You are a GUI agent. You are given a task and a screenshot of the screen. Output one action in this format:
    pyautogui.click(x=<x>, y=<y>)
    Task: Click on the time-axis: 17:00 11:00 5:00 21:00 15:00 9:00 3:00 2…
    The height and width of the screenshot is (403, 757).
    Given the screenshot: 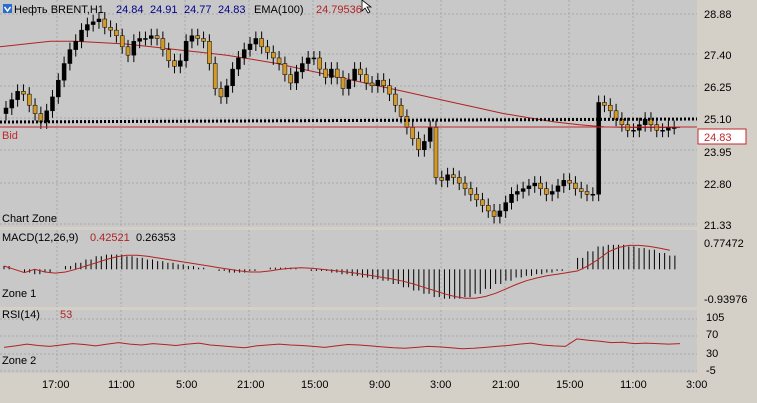 What is the action you would take?
    pyautogui.click(x=374, y=385)
    